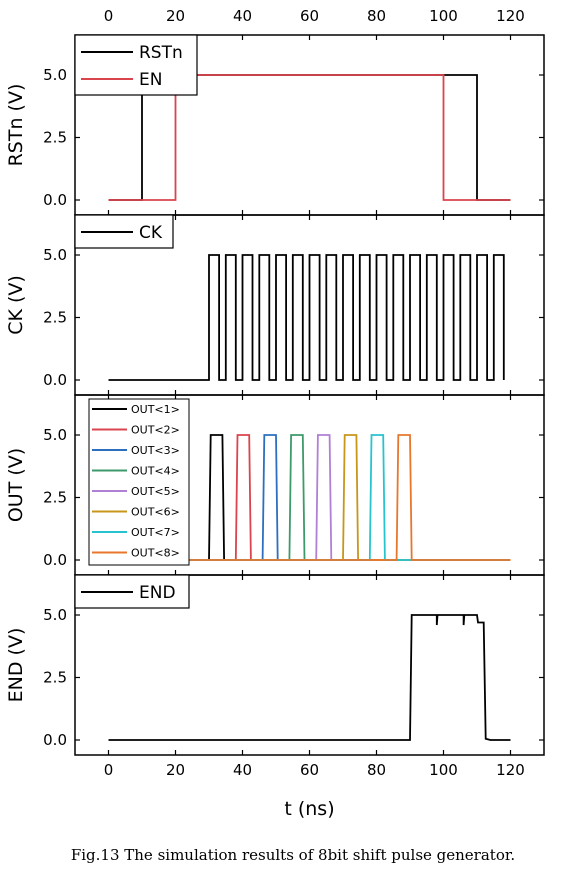 The image size is (586, 879). What do you see at coordinates (155, 491) in the screenshot?
I see `legend-label: OUT<5>` at bounding box center [155, 491].